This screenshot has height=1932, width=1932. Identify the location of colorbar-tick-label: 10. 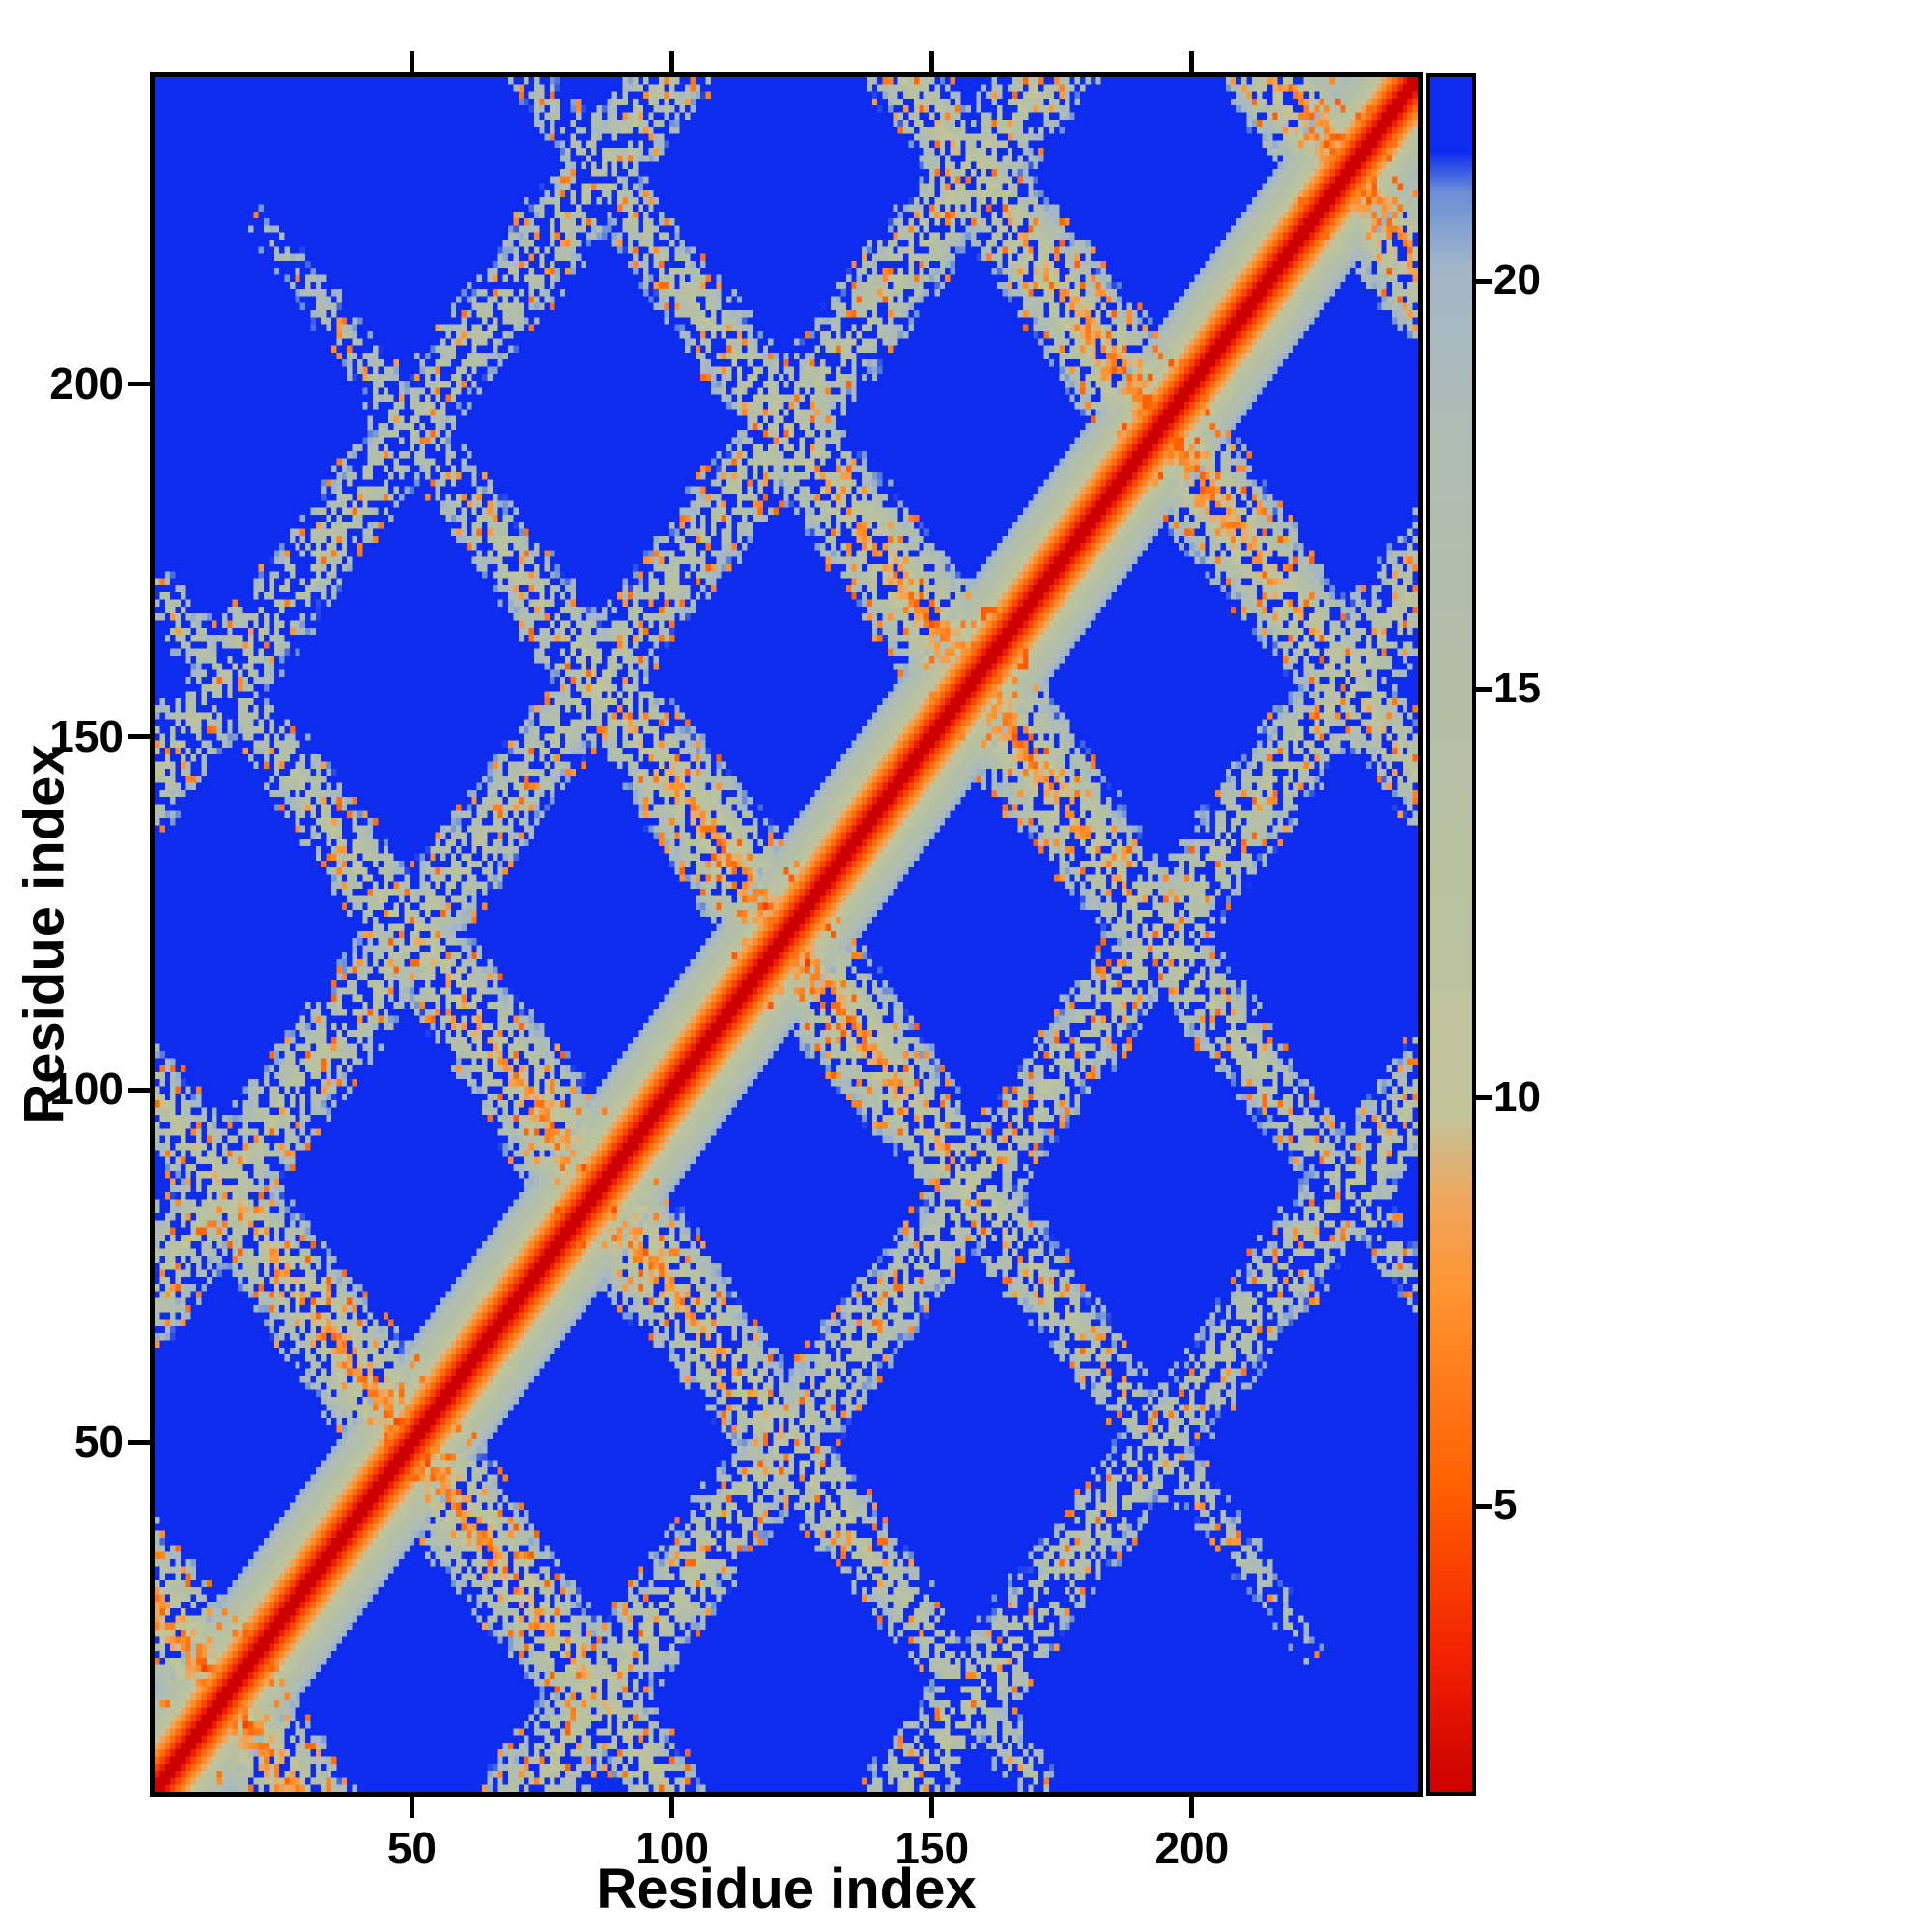
(1517, 1096).